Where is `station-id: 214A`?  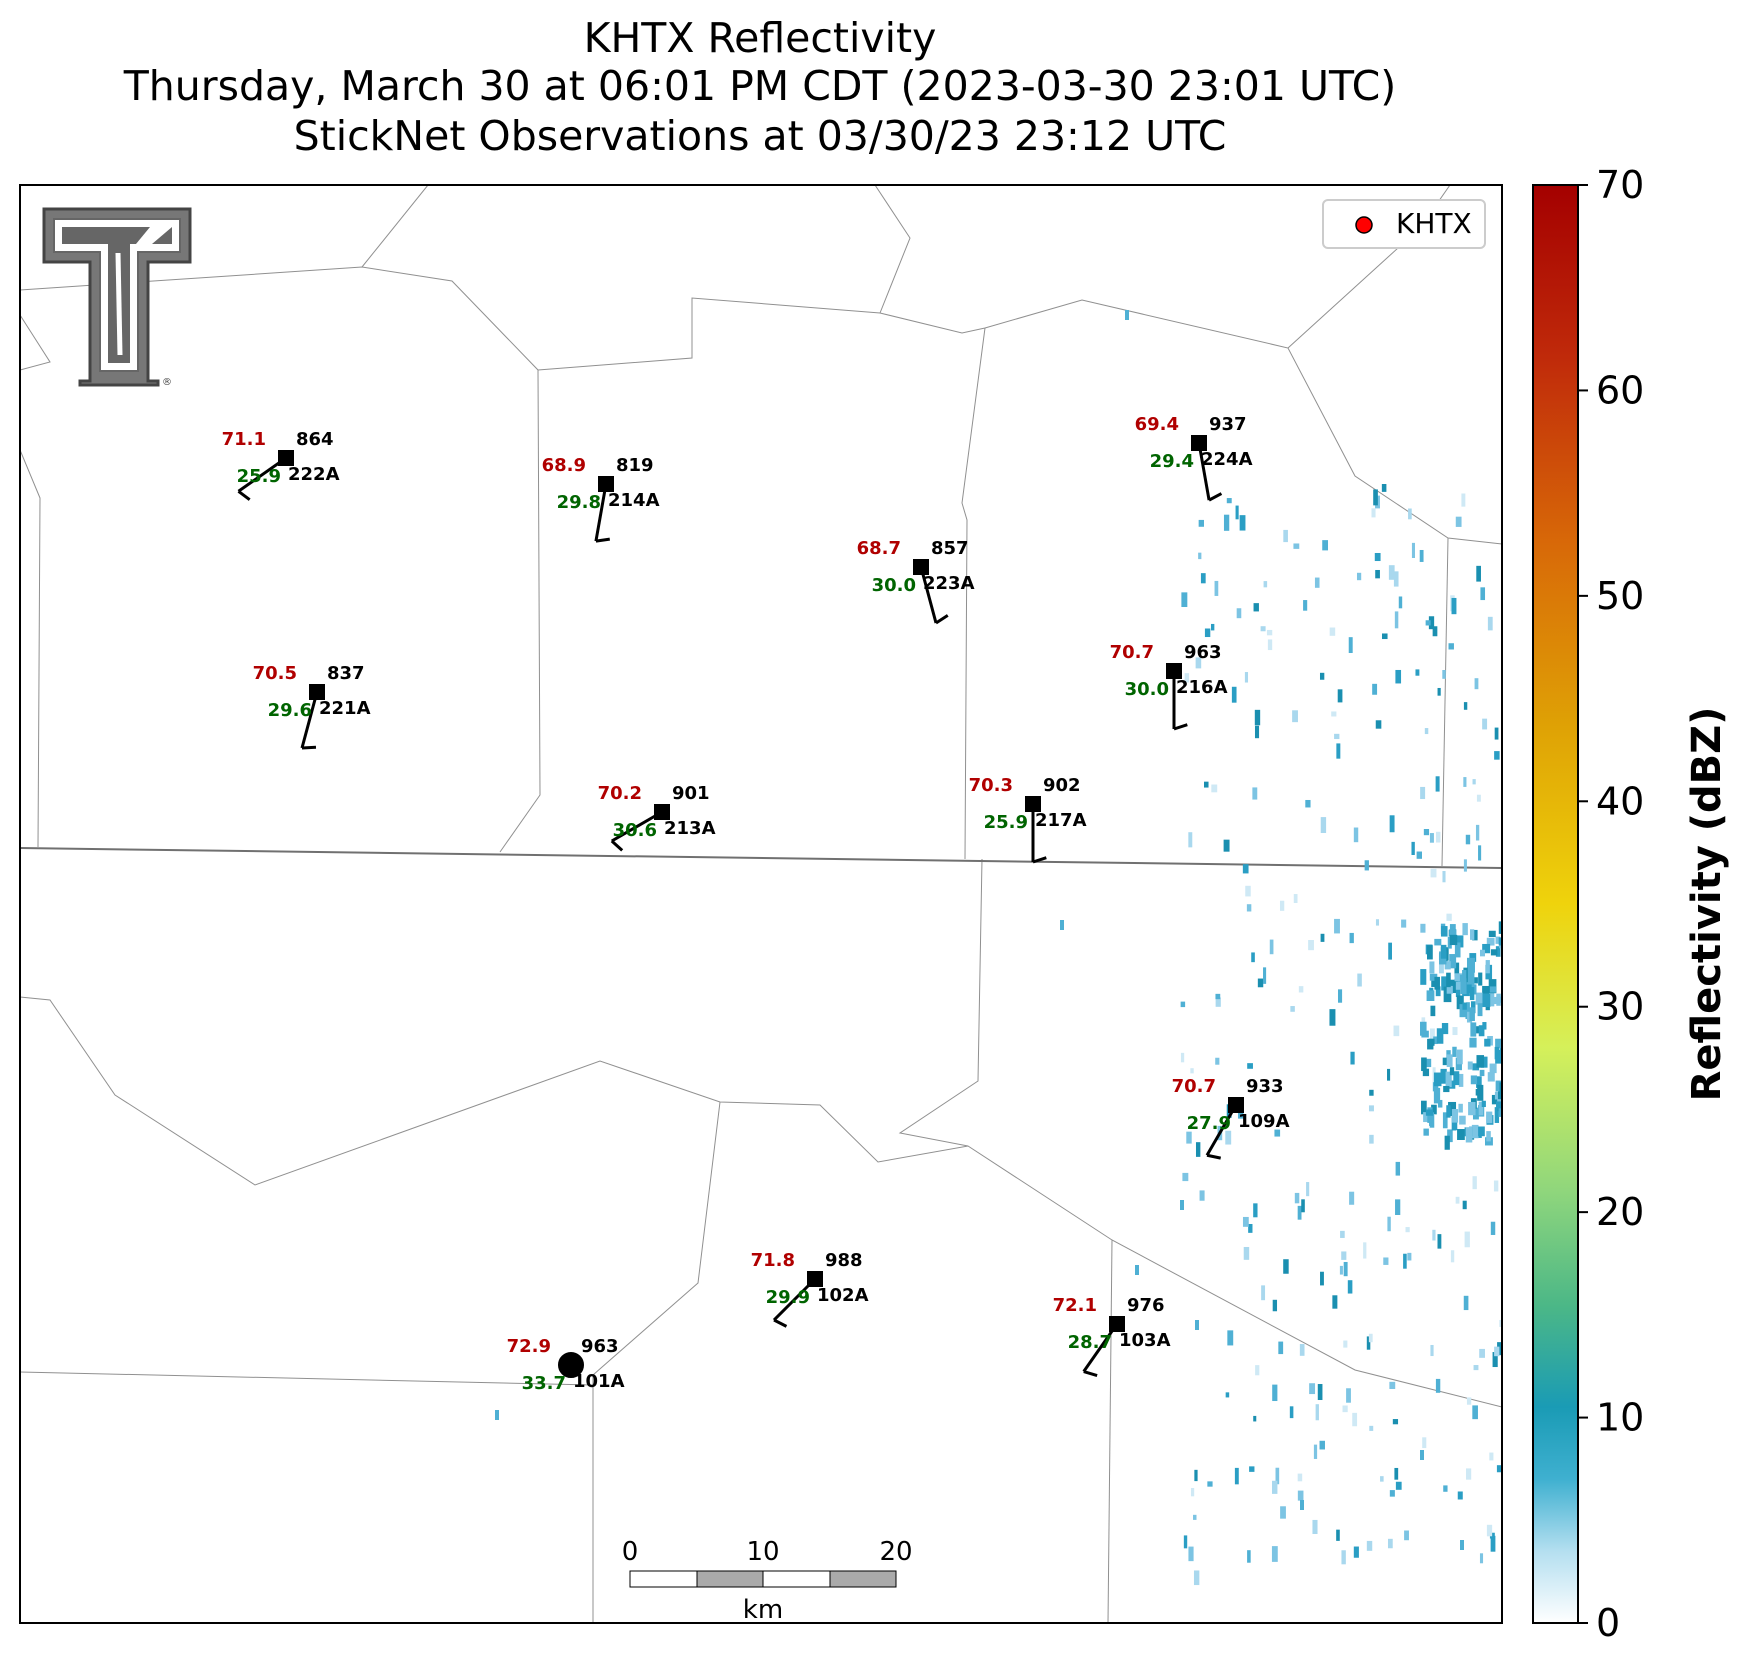 station-id: 214A is located at coordinates (634, 500).